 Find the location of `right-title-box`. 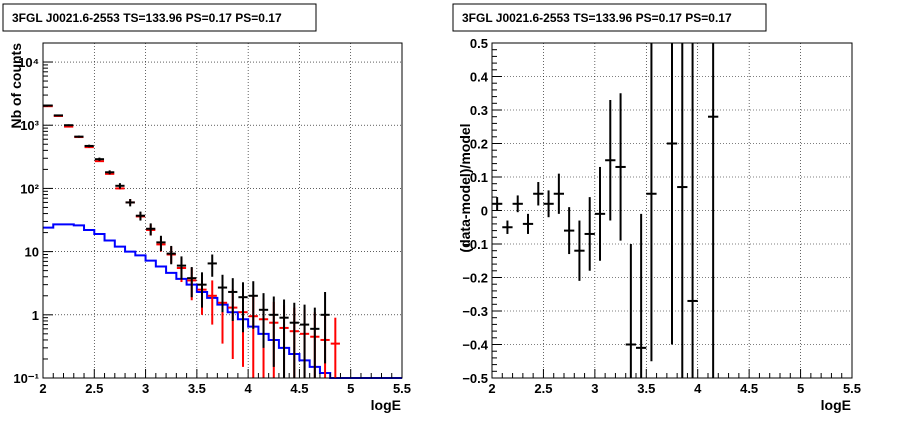

right-title-box is located at coordinates (609, 17).